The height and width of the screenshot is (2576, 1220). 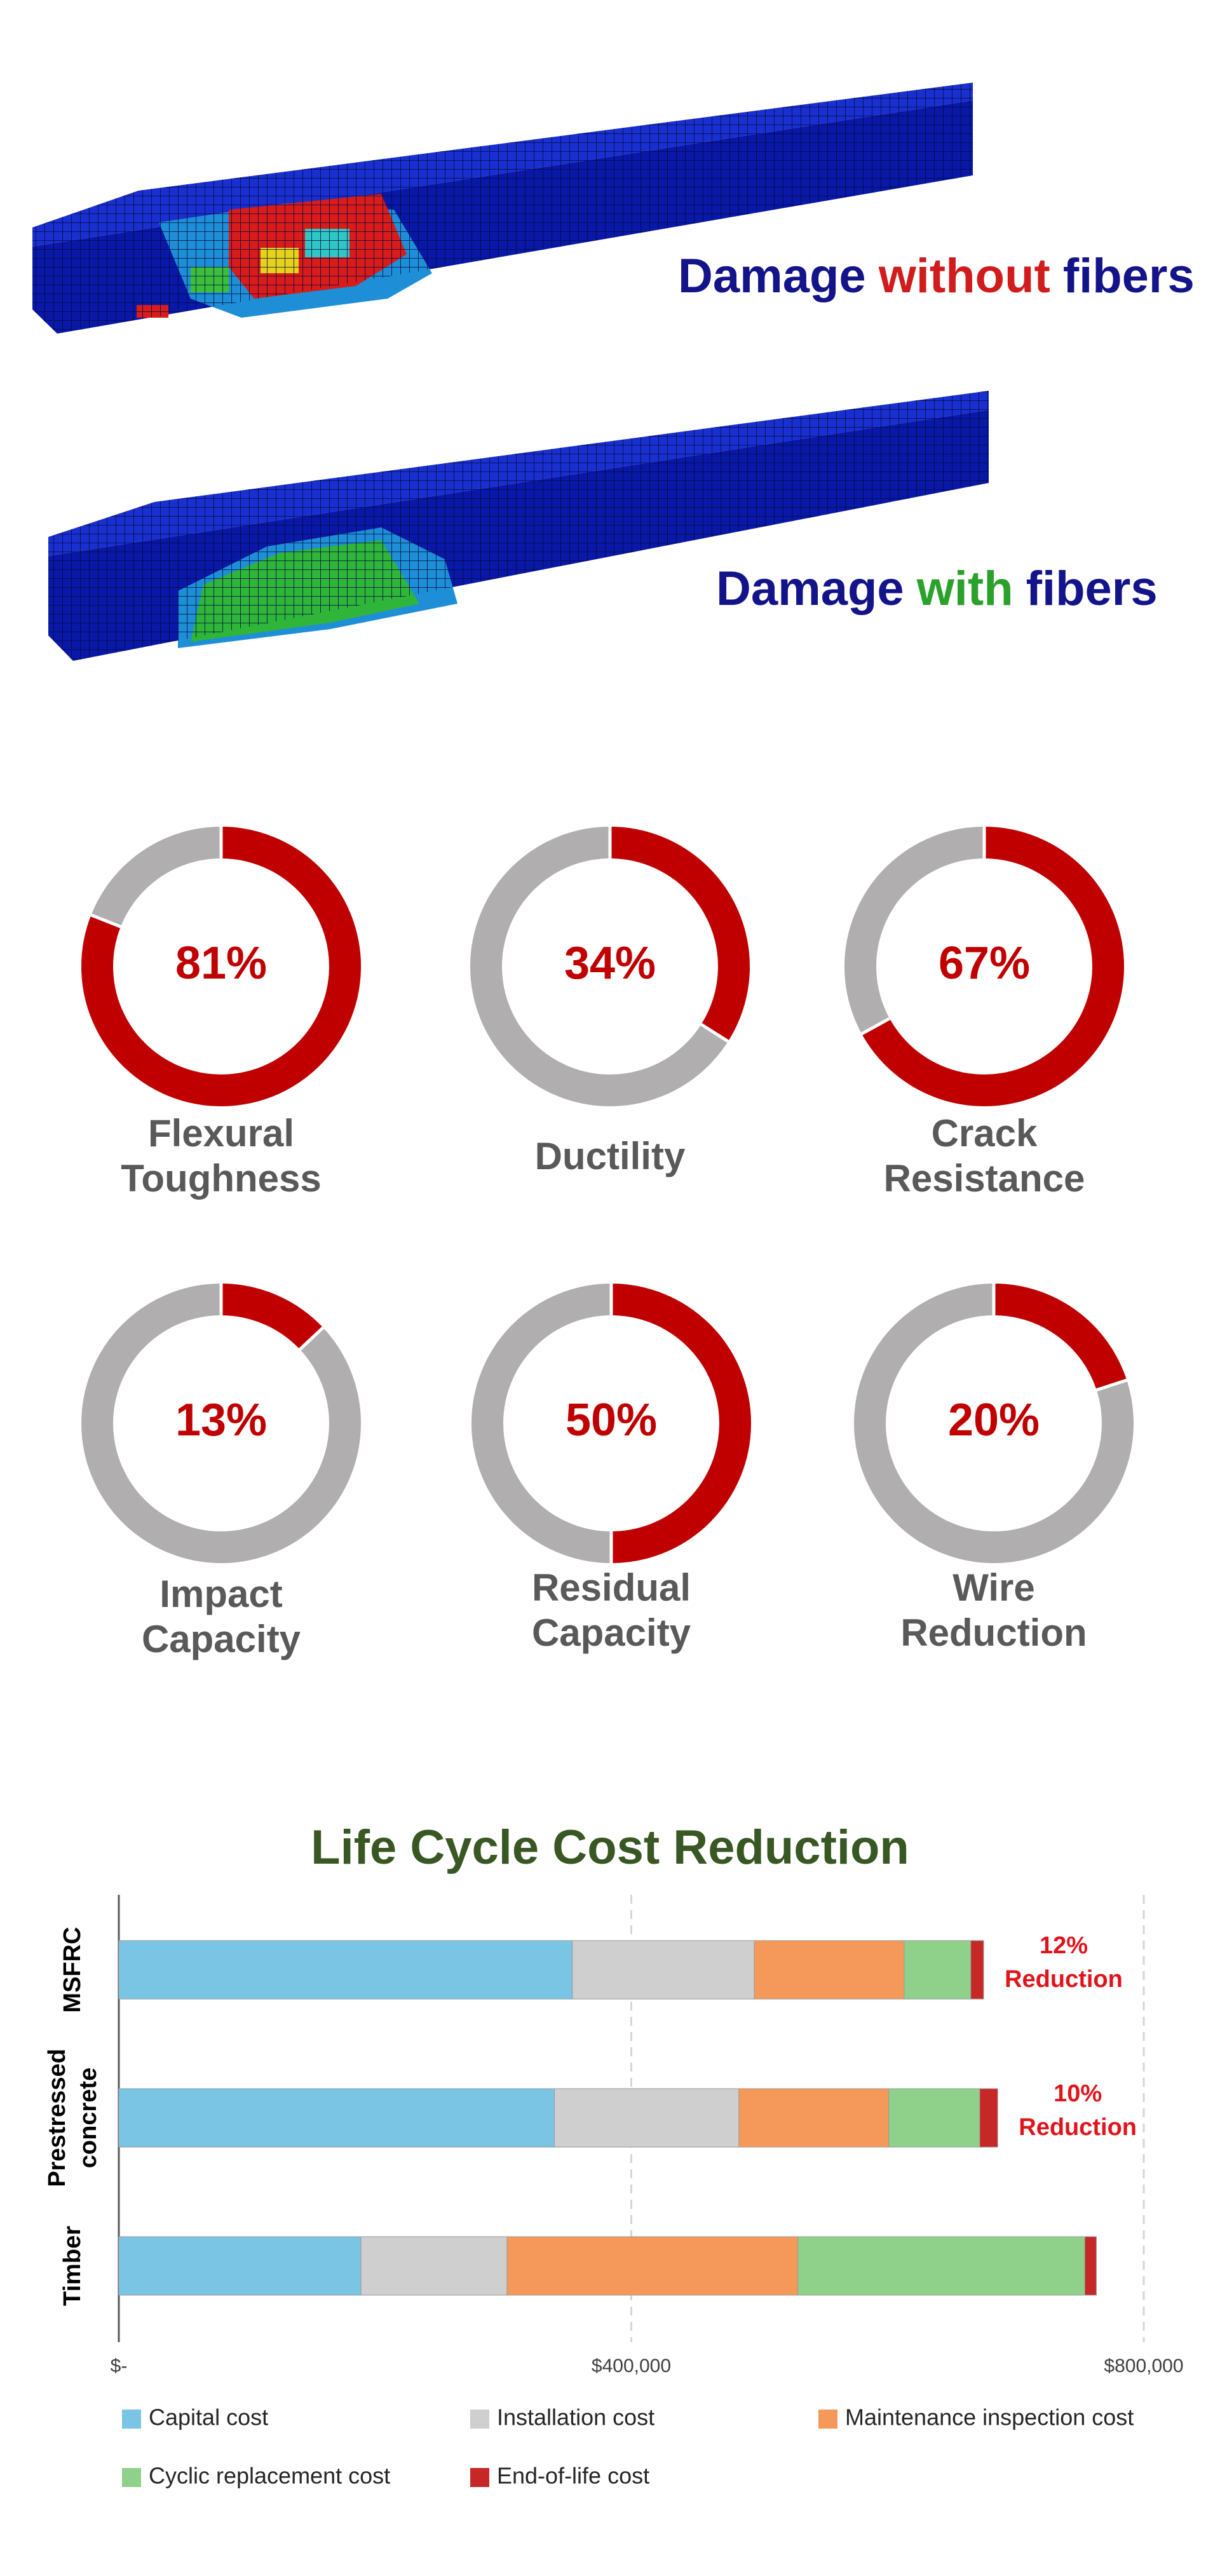 I want to click on y-tick-label: Prestressed concrete, so click(x=72, y=2118).